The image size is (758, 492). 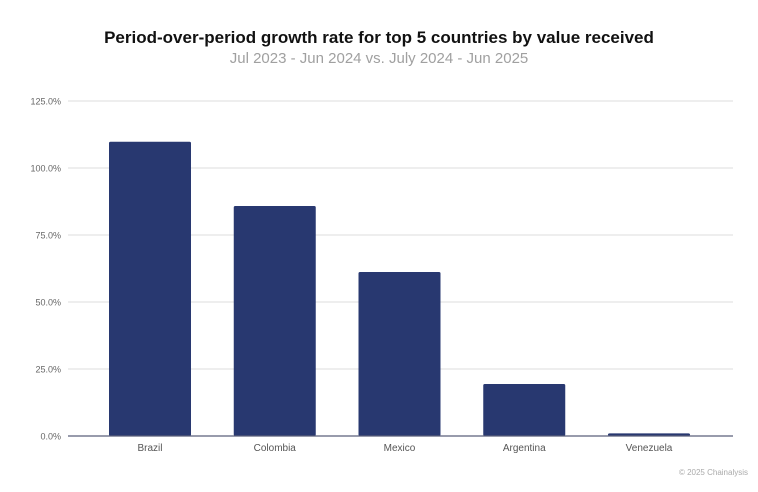 I want to click on bar-venezuela, so click(x=649, y=434).